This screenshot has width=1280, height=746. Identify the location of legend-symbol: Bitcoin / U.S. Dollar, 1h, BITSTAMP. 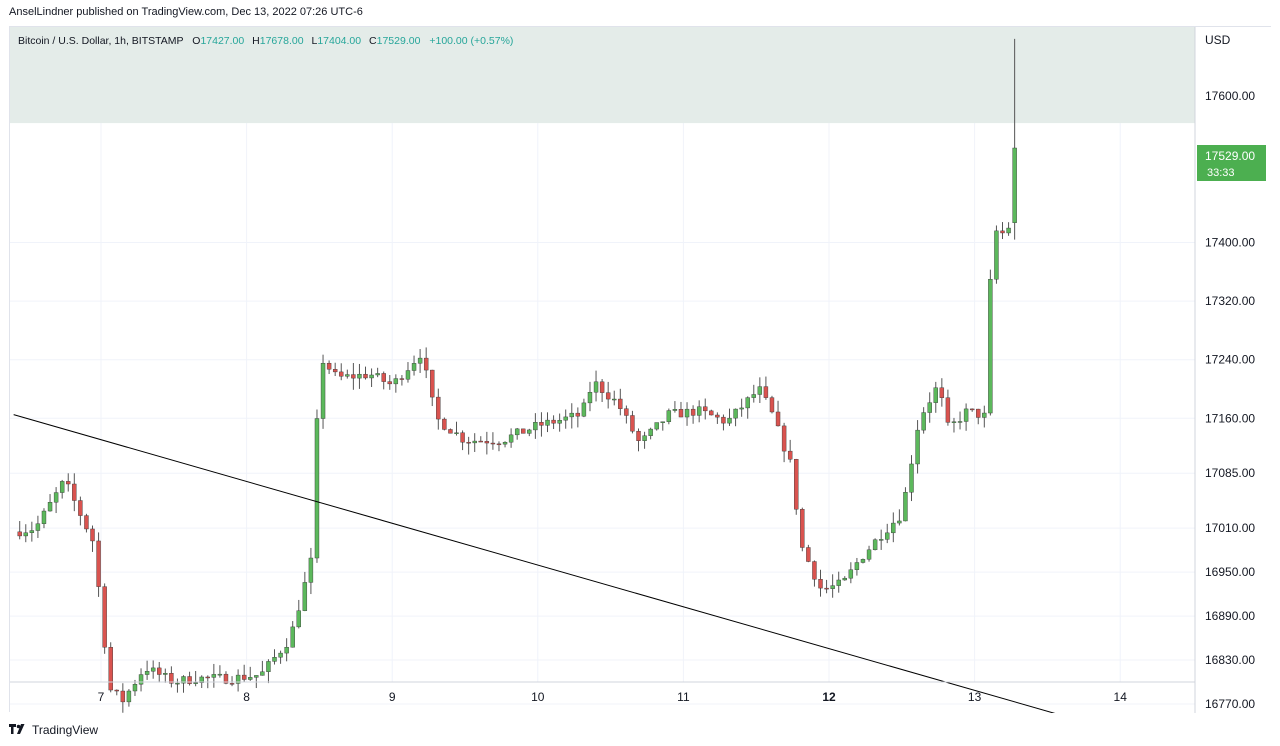
(101, 41).